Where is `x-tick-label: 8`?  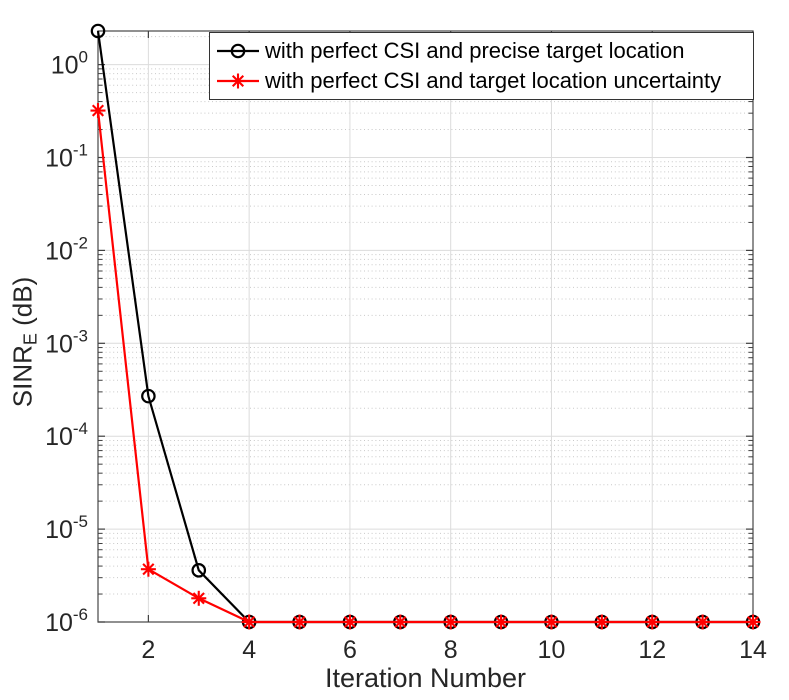
x-tick-label: 8 is located at coordinates (451, 650).